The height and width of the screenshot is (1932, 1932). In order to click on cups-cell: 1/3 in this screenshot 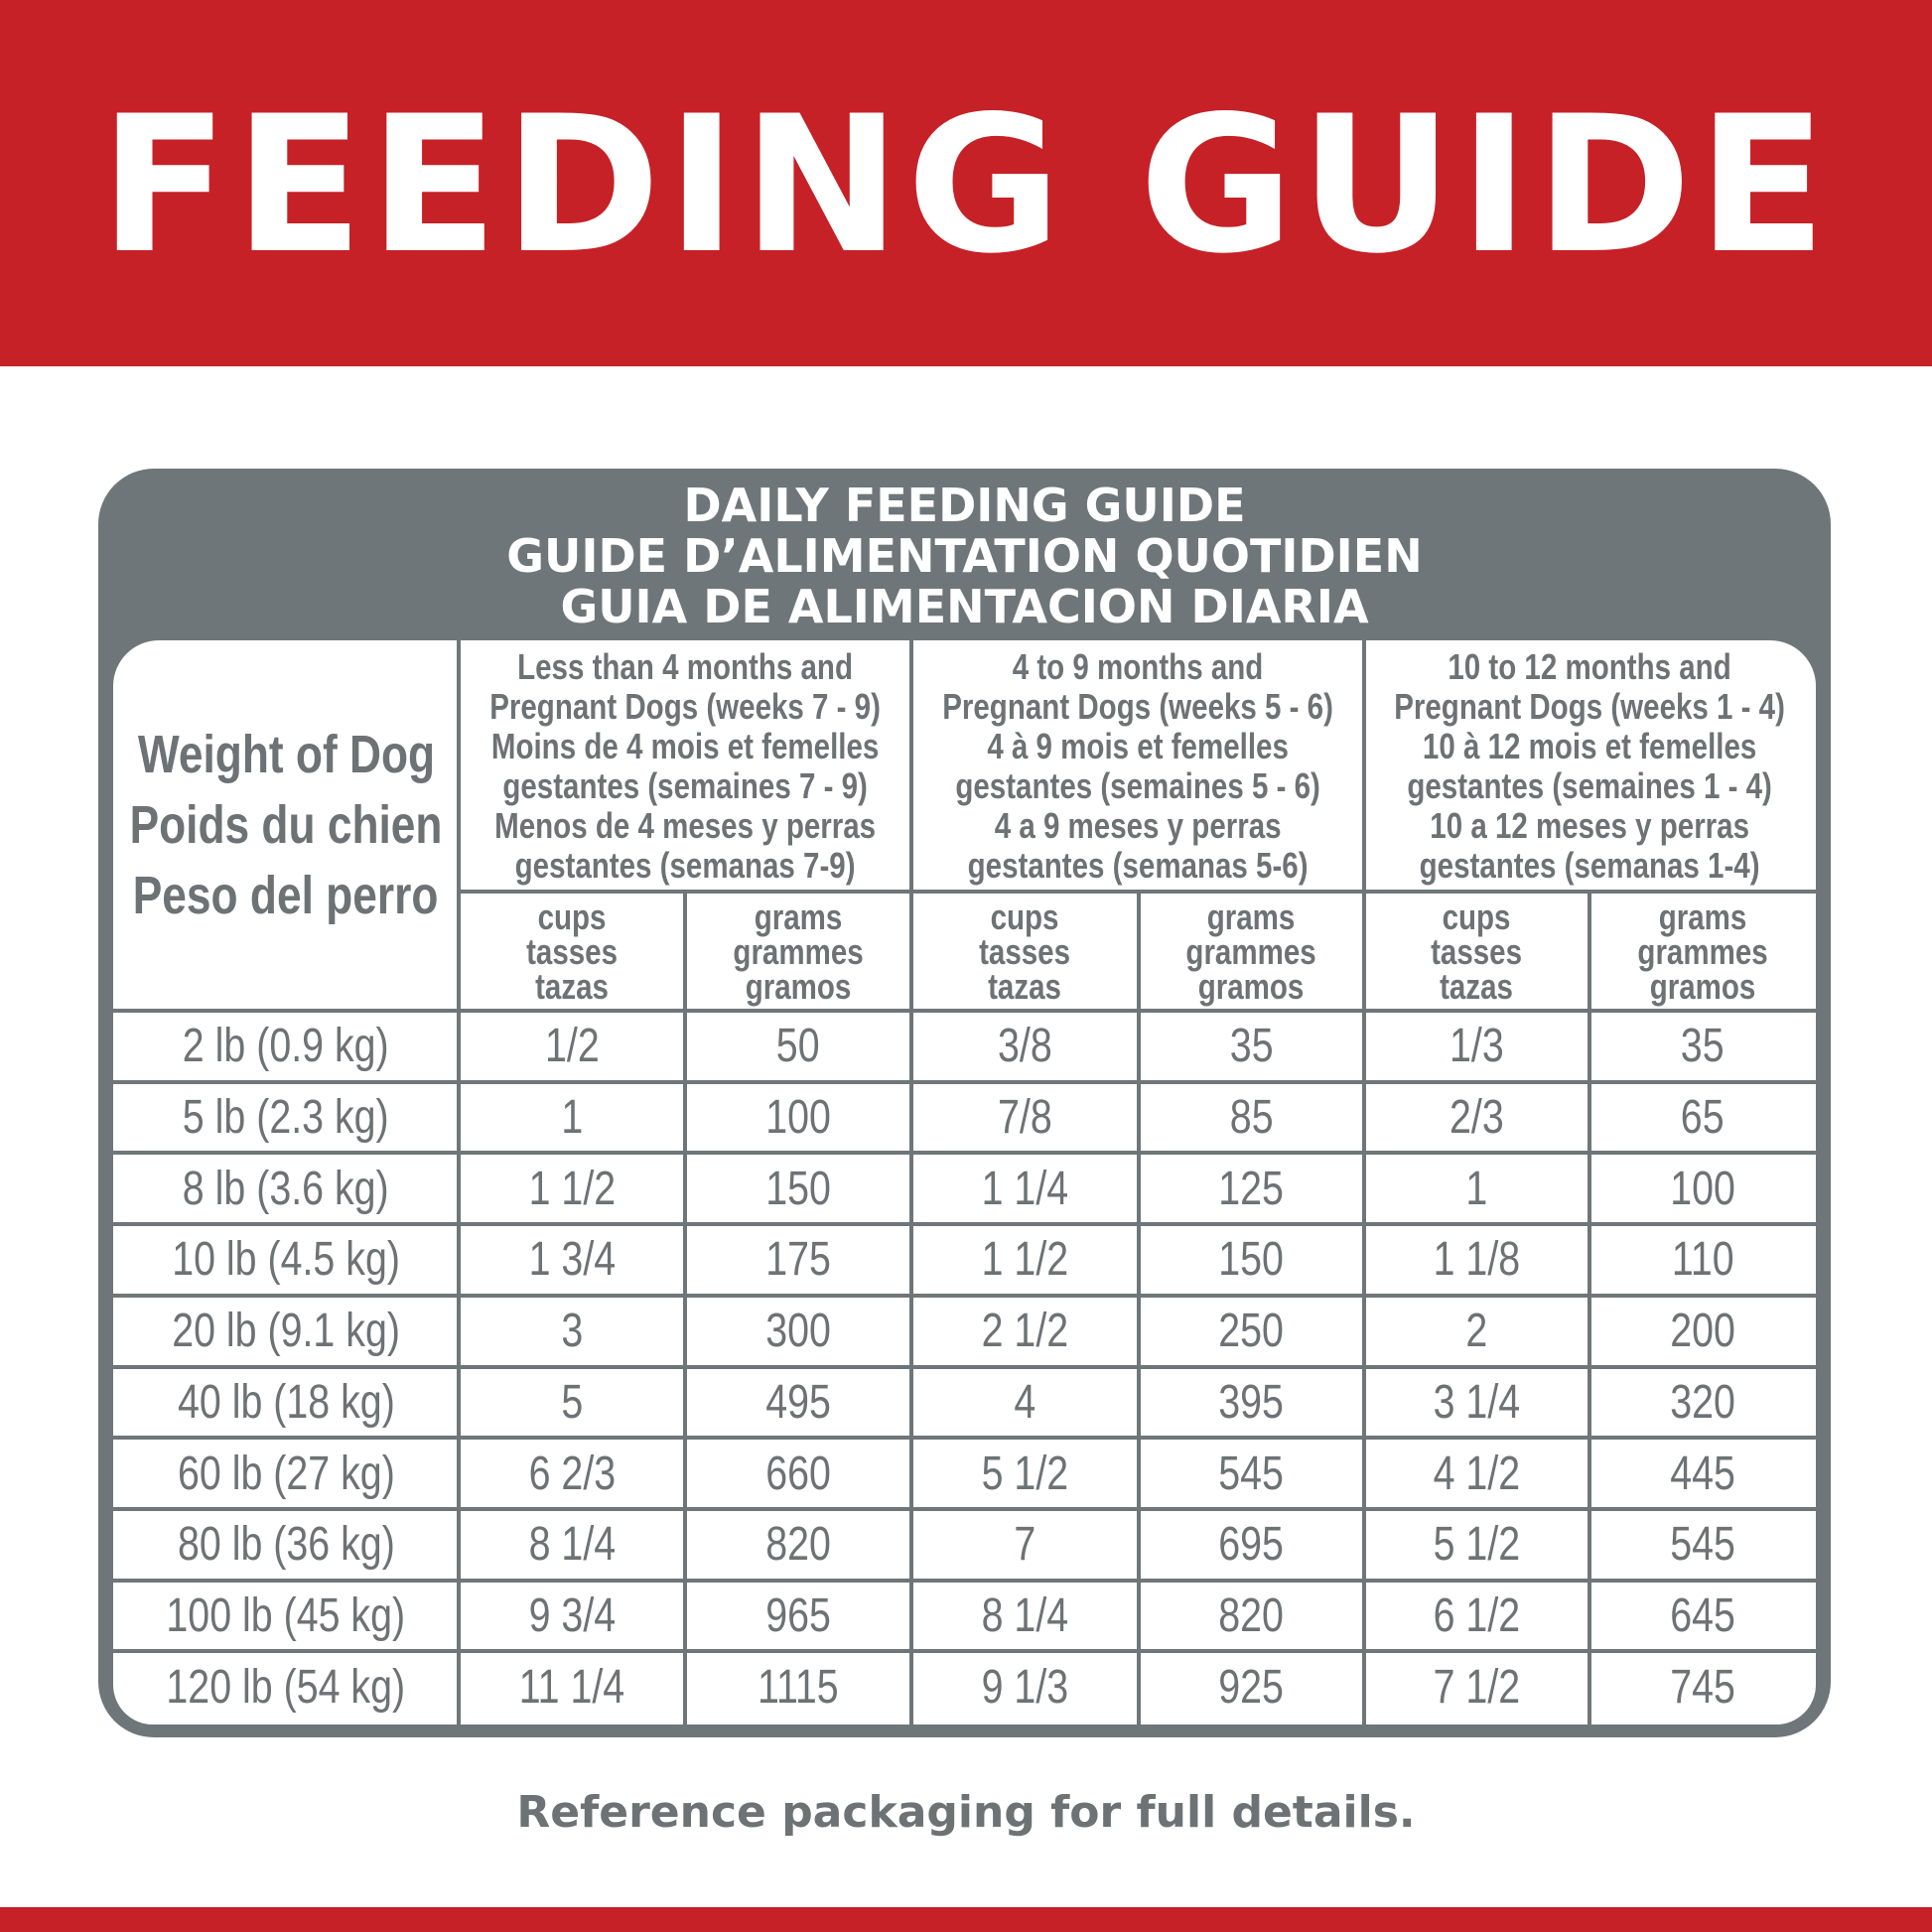, I will do `click(1477, 1046)`.